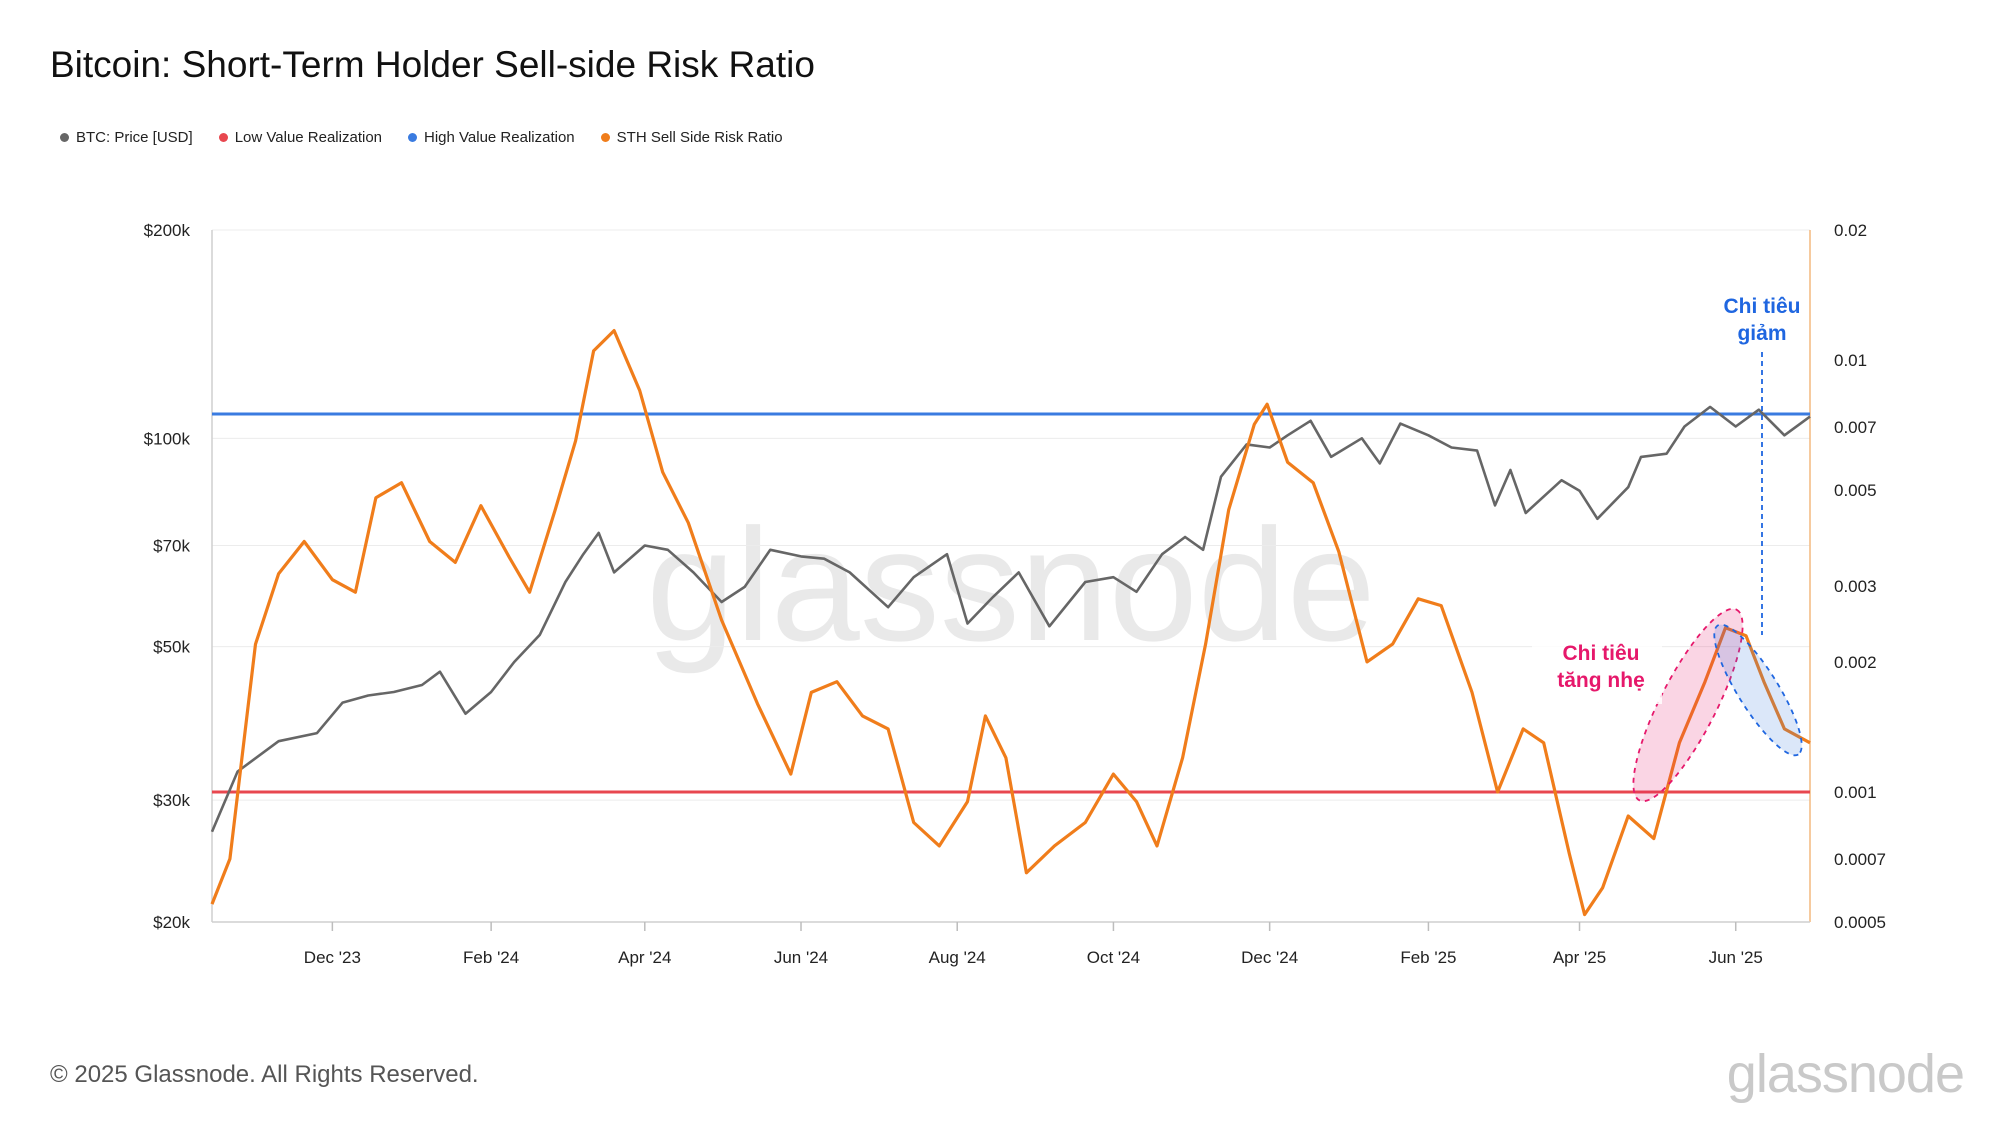 The height and width of the screenshot is (1125, 2000). What do you see at coordinates (605, 137) in the screenshot?
I see `legend-dot-sth-ratio` at bounding box center [605, 137].